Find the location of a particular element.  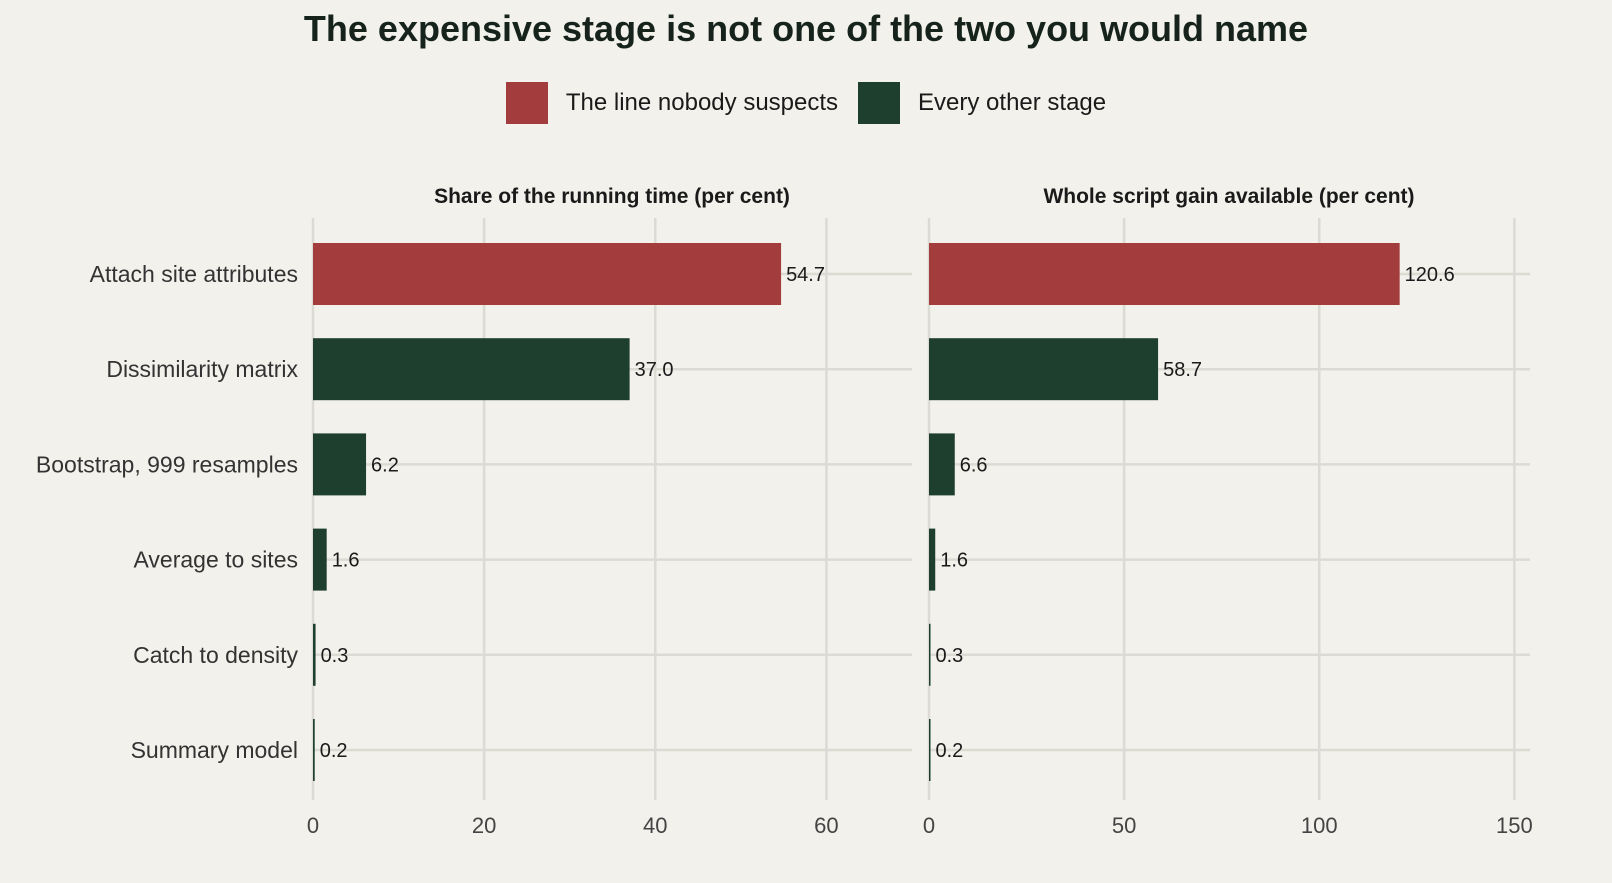

tick-label: 150 is located at coordinates (1514, 825).